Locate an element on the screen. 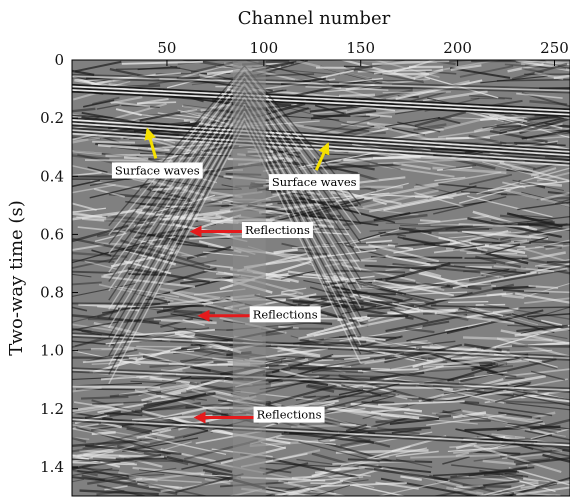 This screenshot has height=500, width=570. y-tick-label: 1.4 is located at coordinates (52, 467).